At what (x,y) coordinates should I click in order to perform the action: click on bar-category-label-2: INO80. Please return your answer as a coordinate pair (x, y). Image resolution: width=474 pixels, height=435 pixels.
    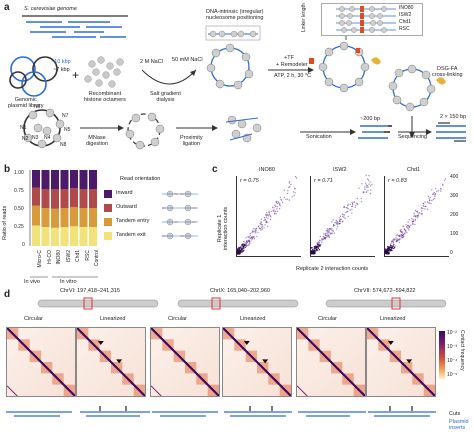
    Looking at the image, I should click on (59, 257).